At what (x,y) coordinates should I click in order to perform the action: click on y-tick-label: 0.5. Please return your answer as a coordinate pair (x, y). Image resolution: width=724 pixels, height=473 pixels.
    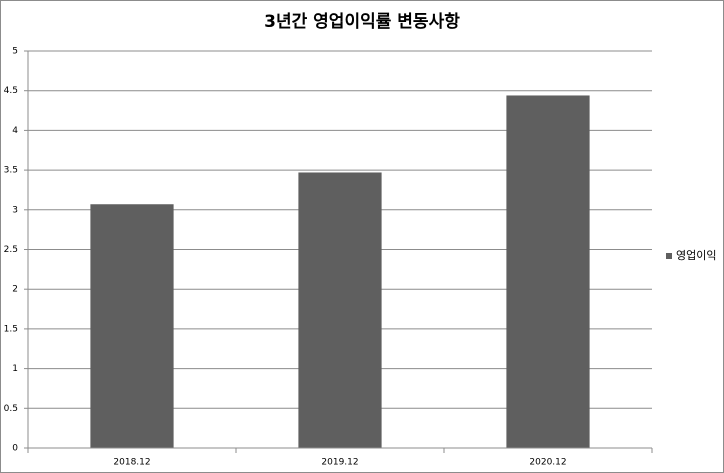
    Looking at the image, I should click on (11, 409).